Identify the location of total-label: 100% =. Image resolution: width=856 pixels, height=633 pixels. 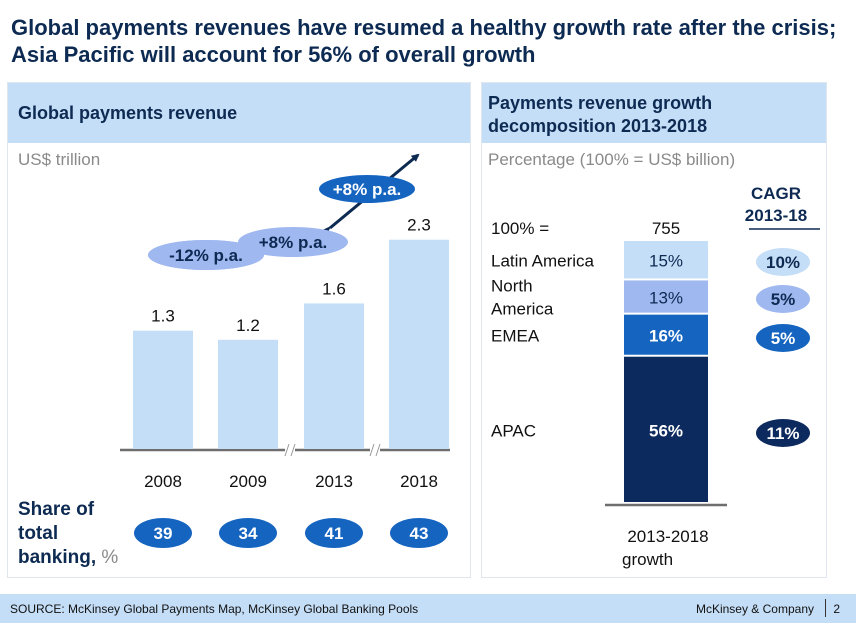
(520, 228).